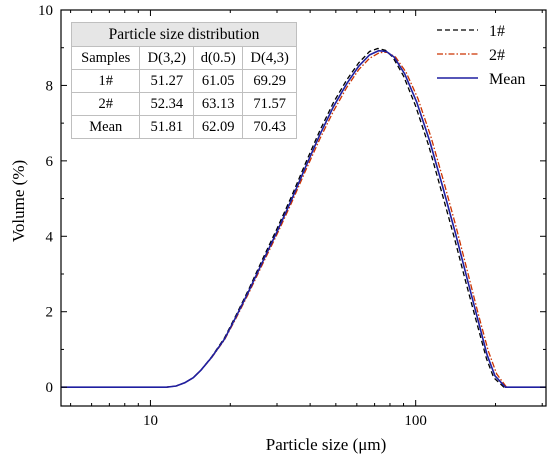 The width and height of the screenshot is (550, 464). What do you see at coordinates (50, 313) in the screenshot?
I see `y-tick-label: 2` at bounding box center [50, 313].